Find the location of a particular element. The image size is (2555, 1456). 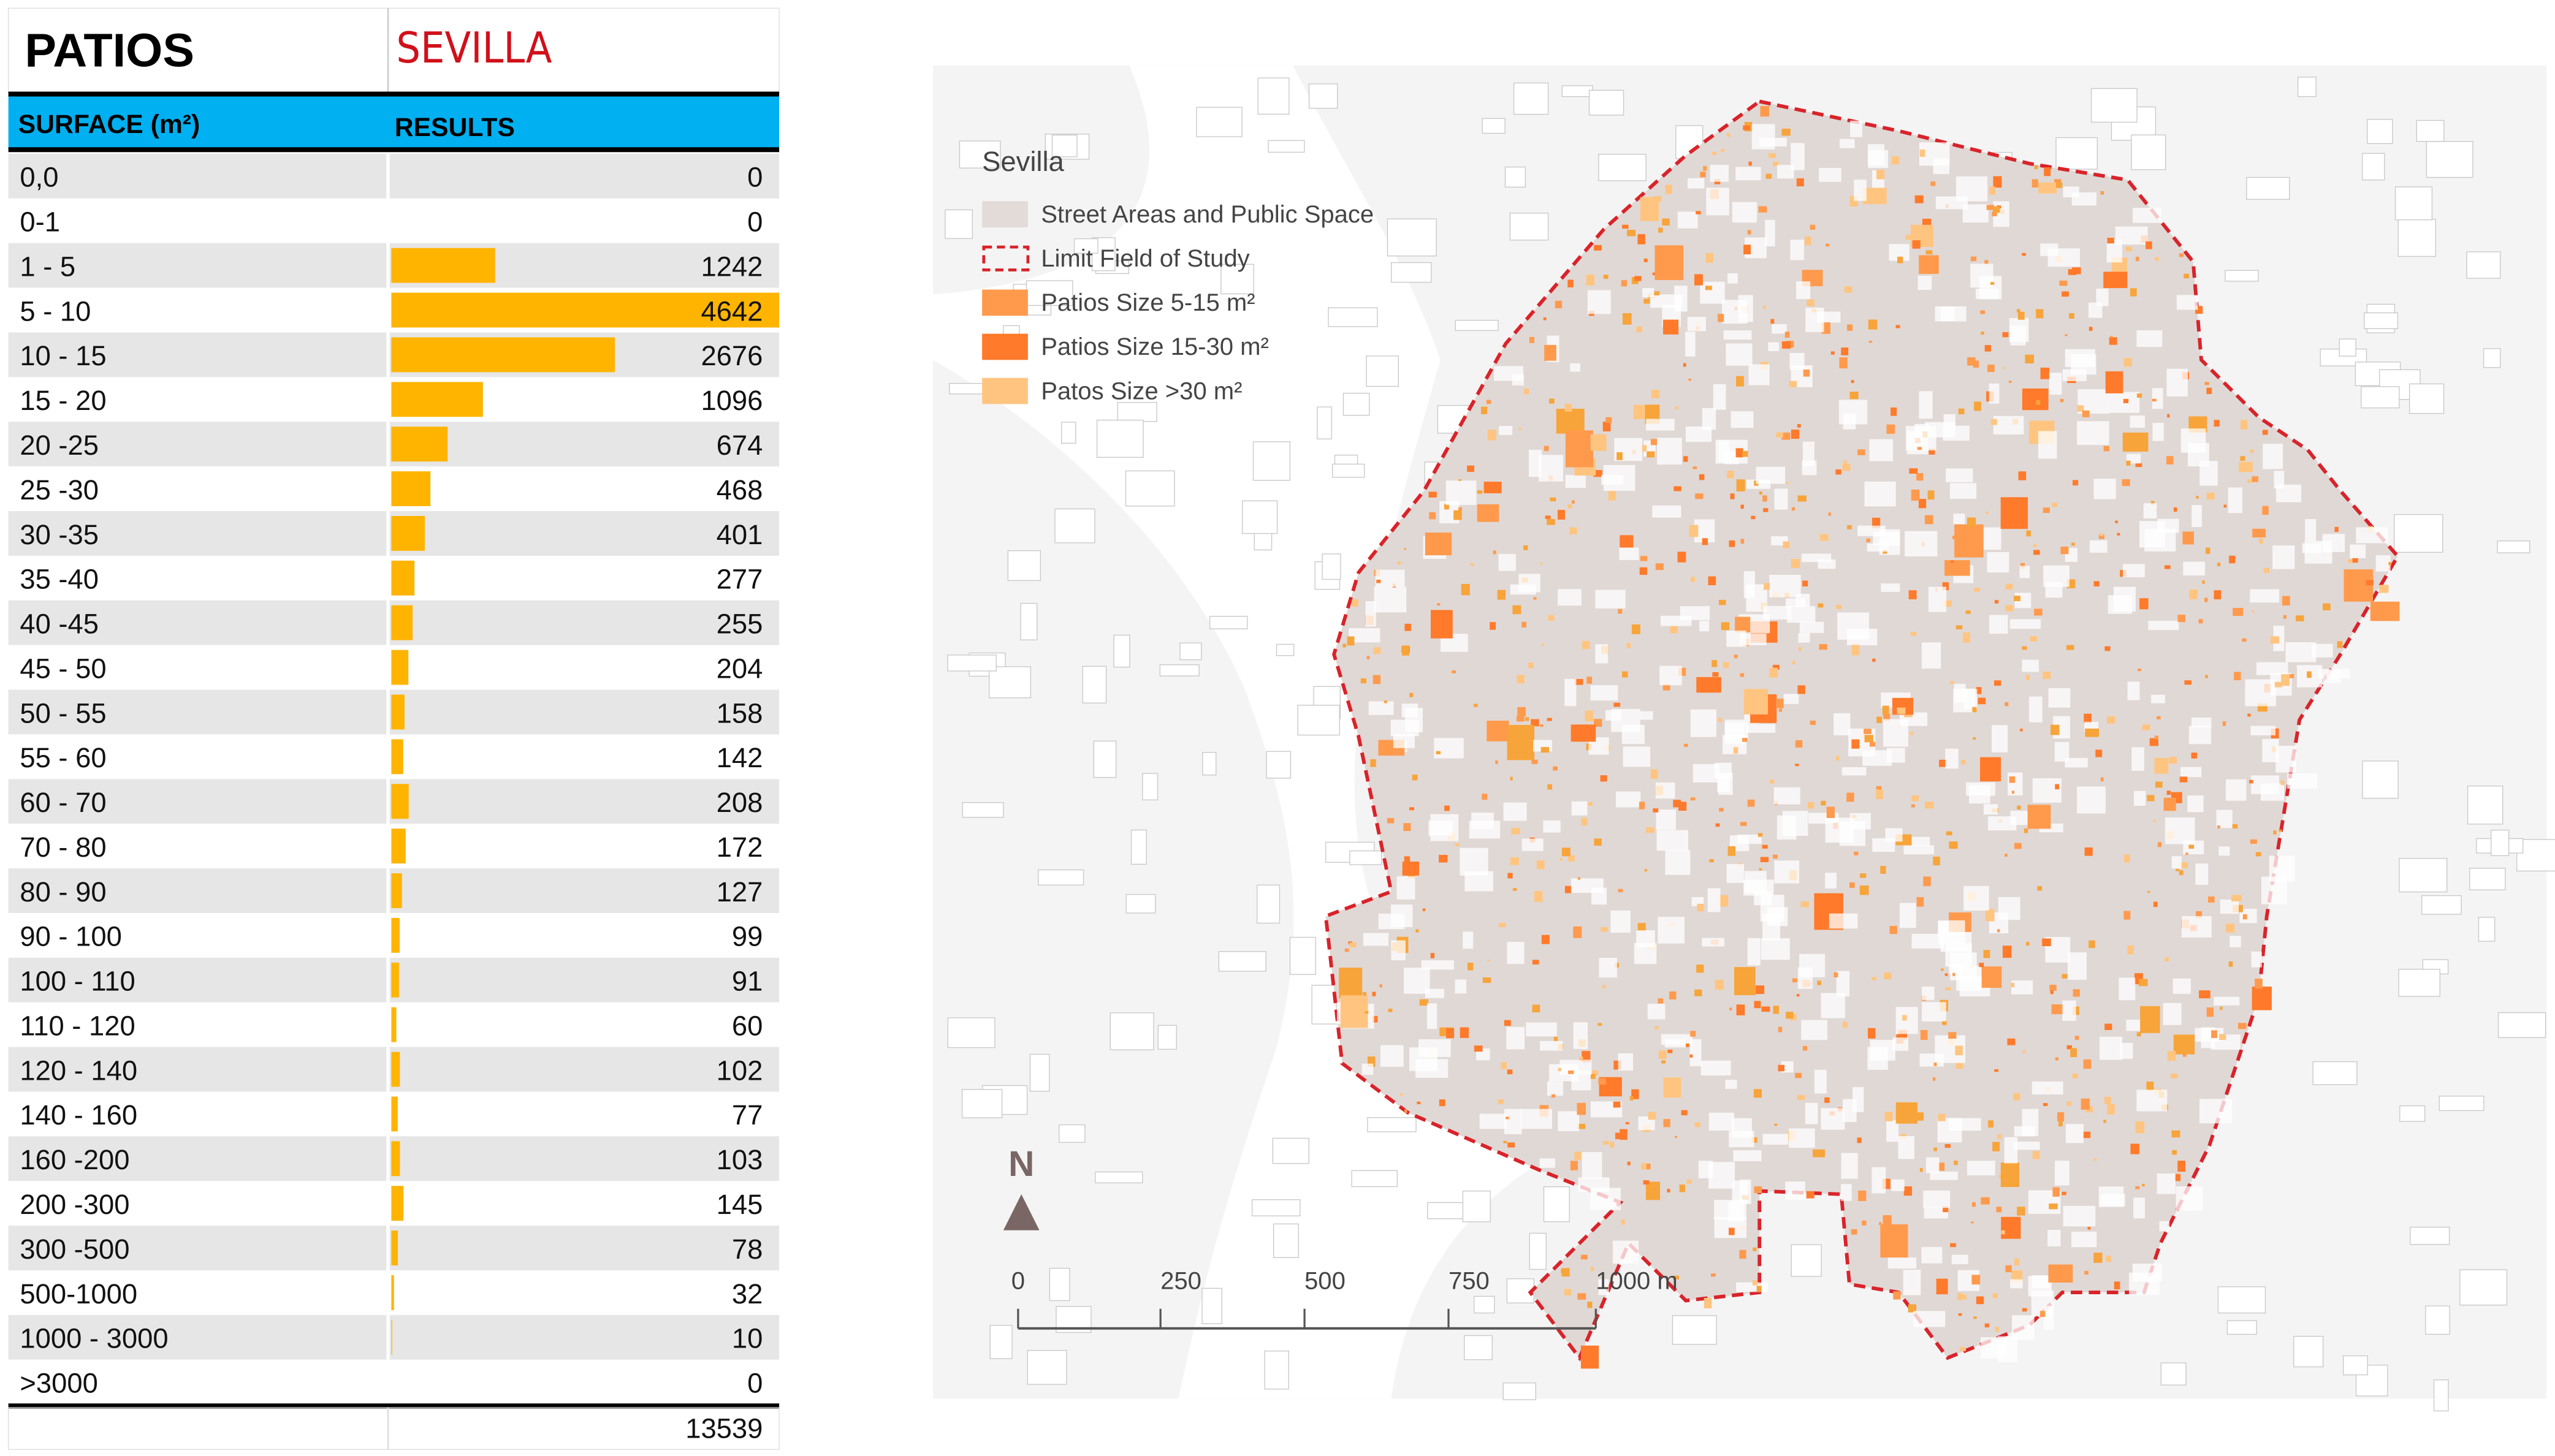

data-bar is located at coordinates (392, 1292).